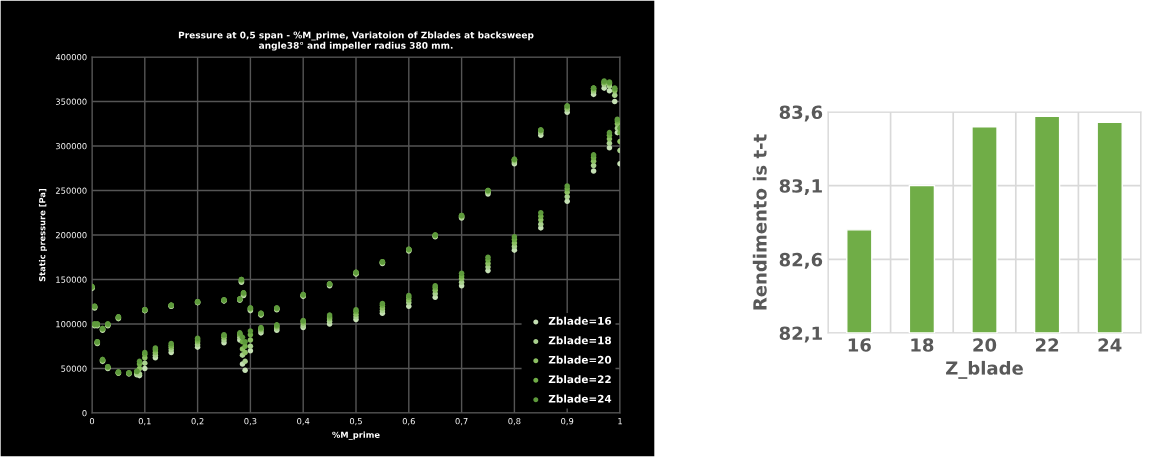 The height and width of the screenshot is (457, 1161). I want to click on legend-label: Zblade=22, so click(579, 379).